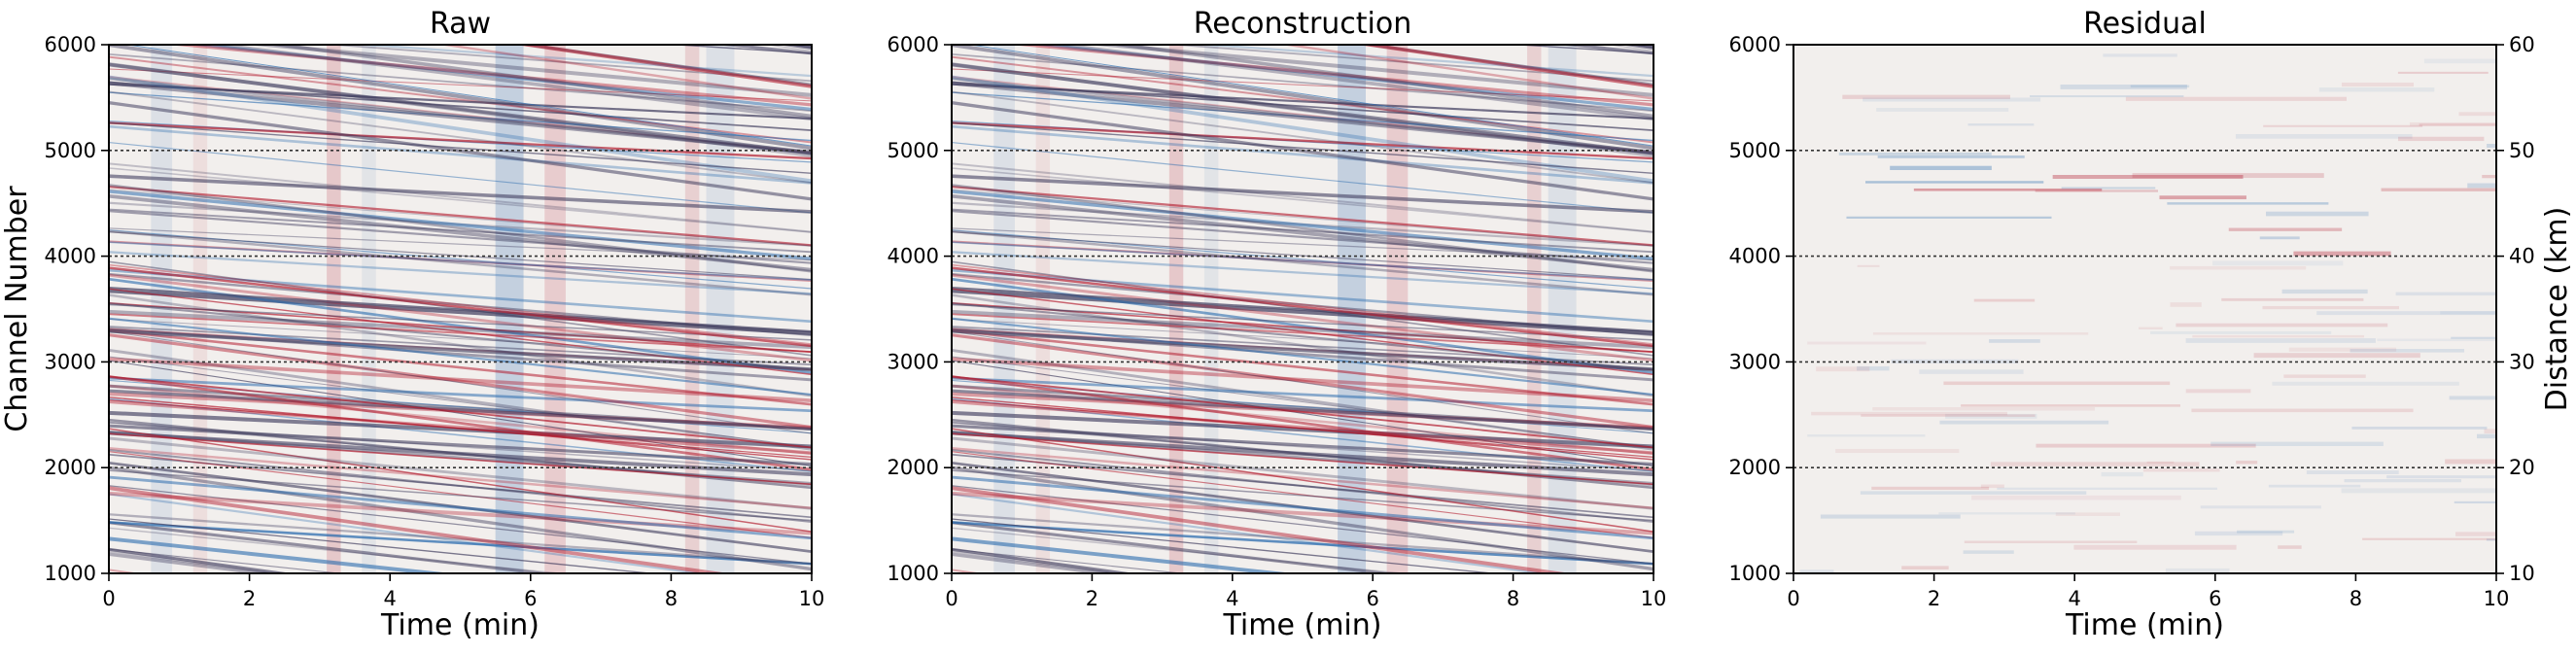 This screenshot has width=2576, height=655. I want to click on panel-title: Reconstruction, so click(1303, 24).